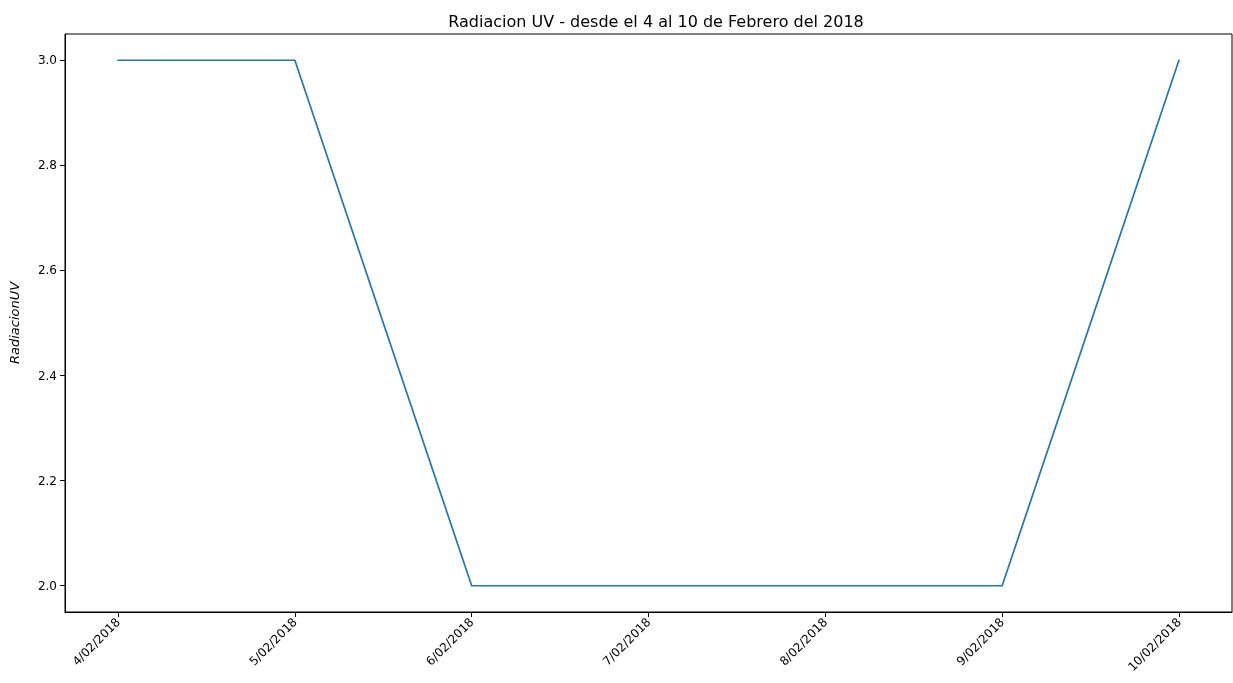  What do you see at coordinates (47, 585) in the screenshot?
I see `y-tick-label: 2.0` at bounding box center [47, 585].